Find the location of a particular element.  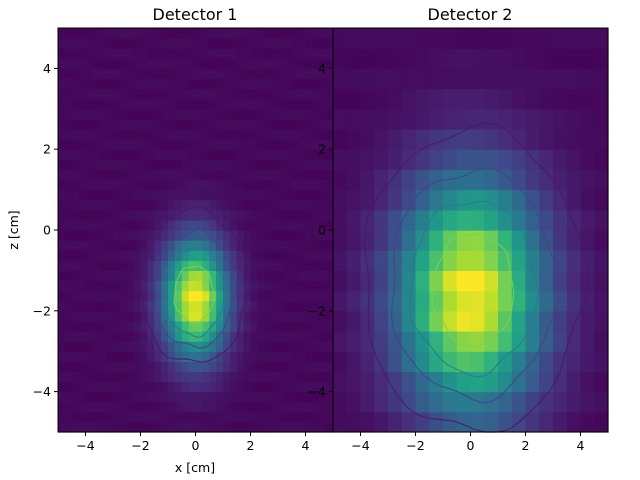

x-tick-label: 0 is located at coordinates (471, 445).